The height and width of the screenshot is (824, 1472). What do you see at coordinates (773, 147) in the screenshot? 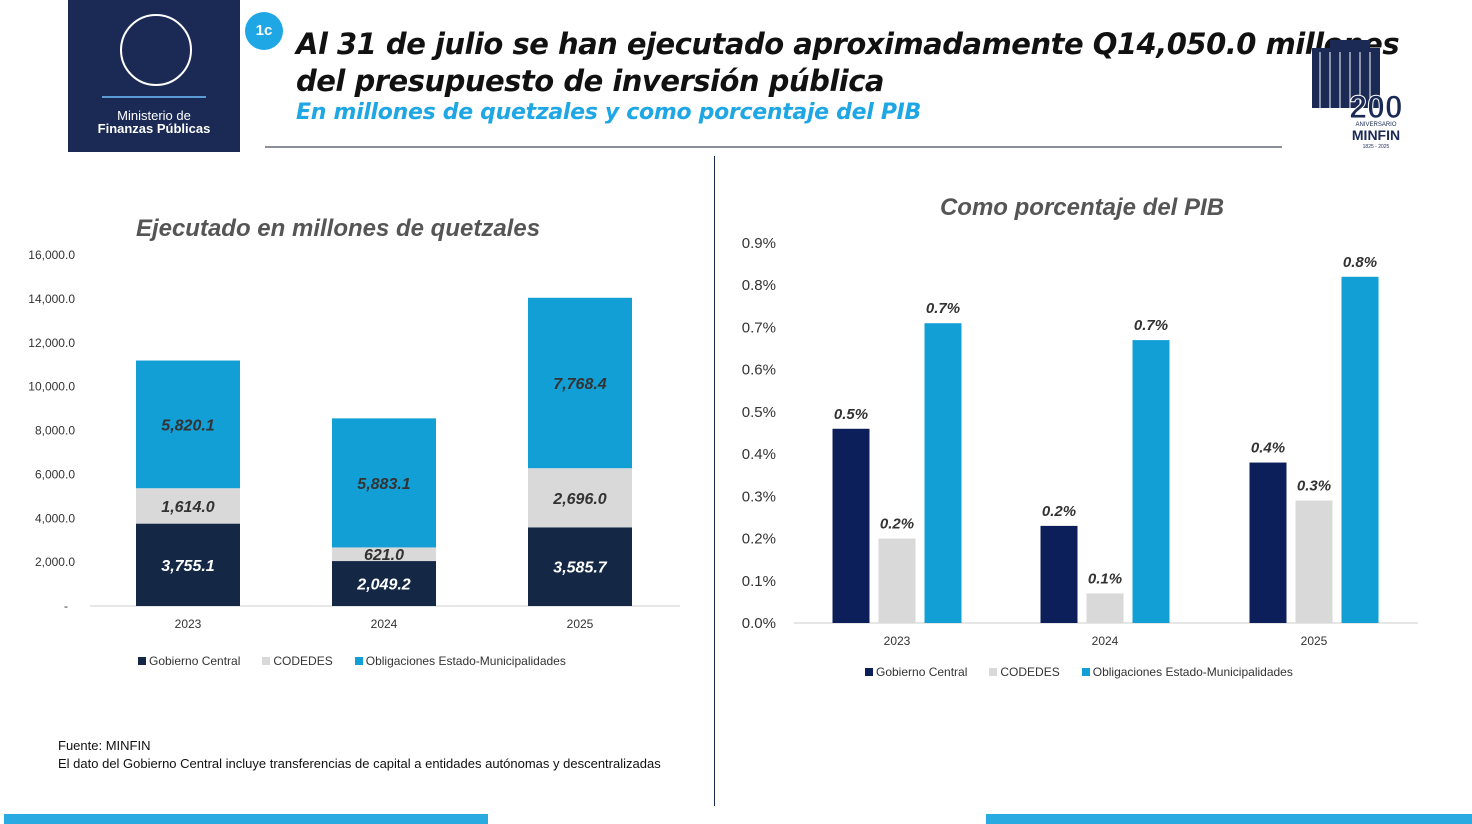
I see `header-divider` at bounding box center [773, 147].